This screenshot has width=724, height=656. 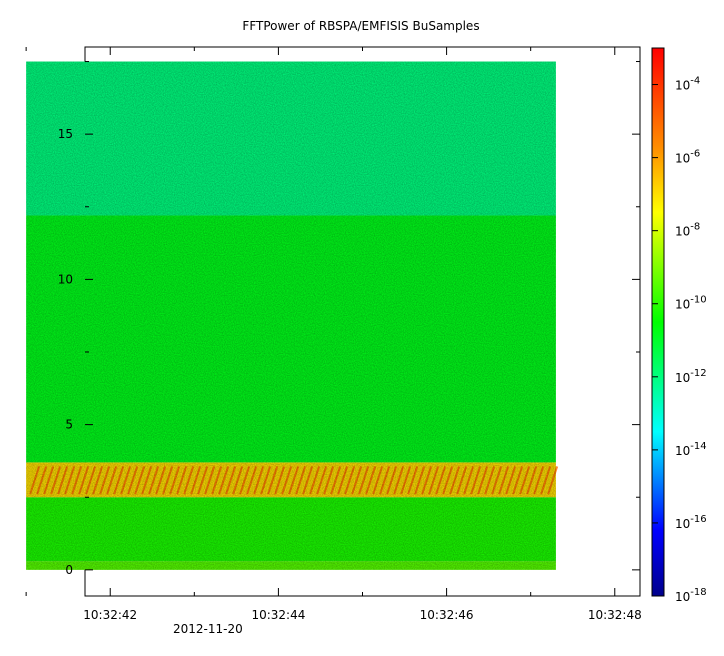 I want to click on y-tick-label: 5, so click(x=69, y=425).